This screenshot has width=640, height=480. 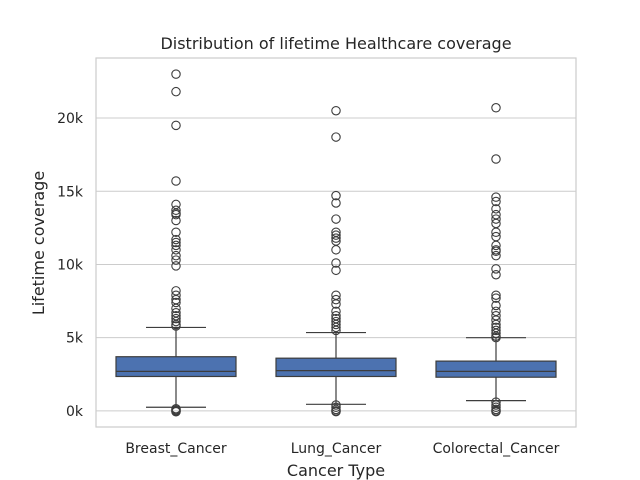 I want to click on x-axis-label: Cancer Type, so click(x=336, y=470).